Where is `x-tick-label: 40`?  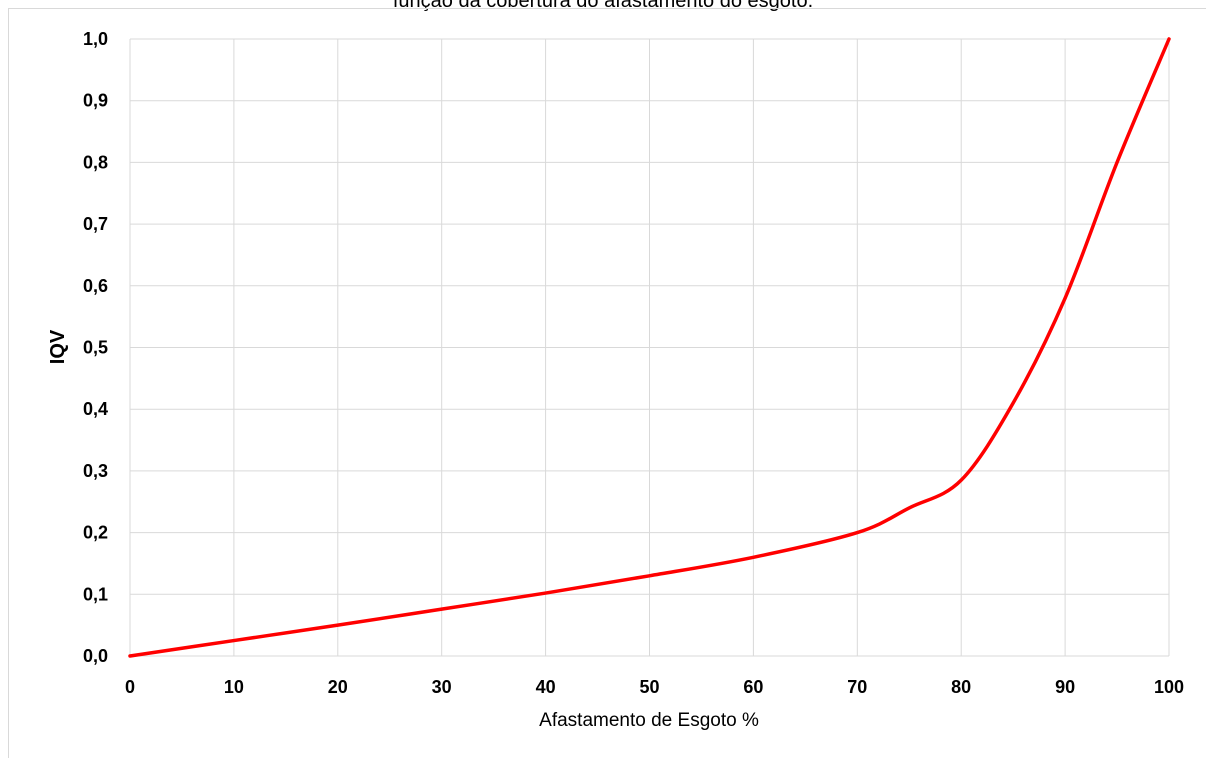 x-tick-label: 40 is located at coordinates (546, 687).